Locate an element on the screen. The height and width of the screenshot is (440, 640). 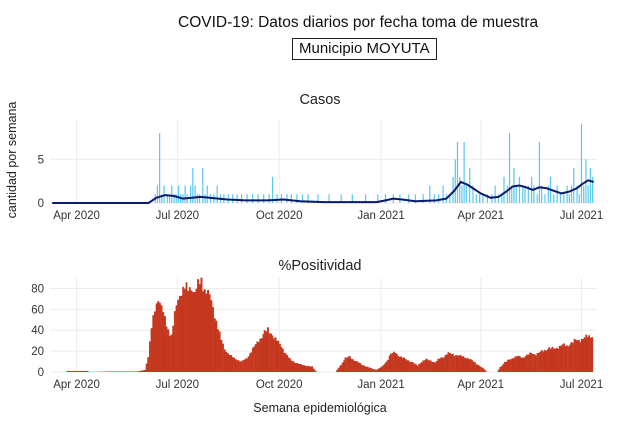
cases-x-tick-label: Jul 2020 is located at coordinates (177, 216).